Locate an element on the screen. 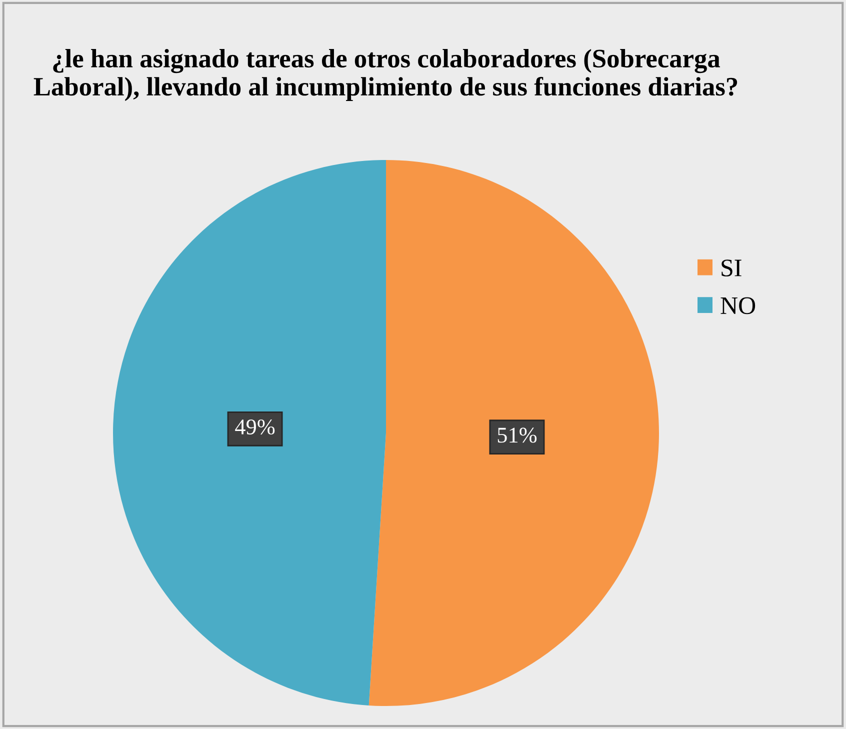 This screenshot has width=846, height=729. legend-label: NO is located at coordinates (738, 305).